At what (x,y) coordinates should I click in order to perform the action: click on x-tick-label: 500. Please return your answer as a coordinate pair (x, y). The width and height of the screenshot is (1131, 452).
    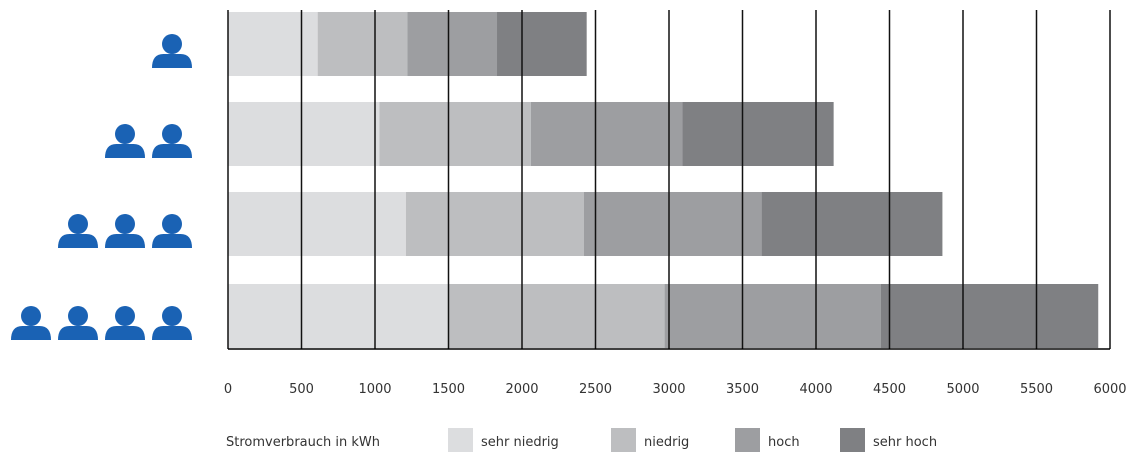
    Looking at the image, I should click on (301, 389).